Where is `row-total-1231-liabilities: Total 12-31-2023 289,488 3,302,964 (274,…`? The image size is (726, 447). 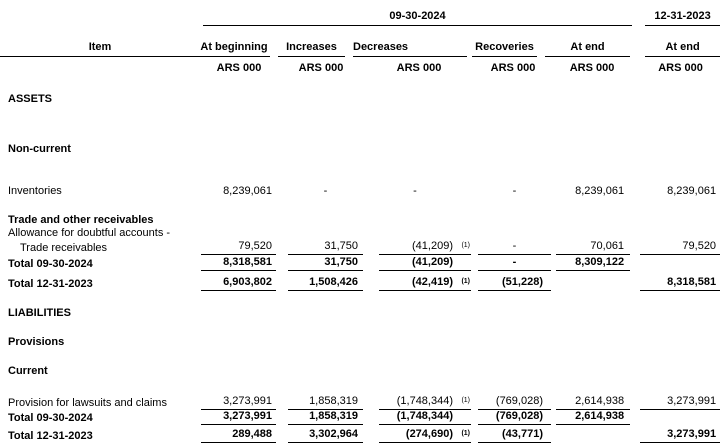
row-total-1231-liabilities: Total 12-31-2023 289,488 3,302,964 (274,… is located at coordinates (360, 434).